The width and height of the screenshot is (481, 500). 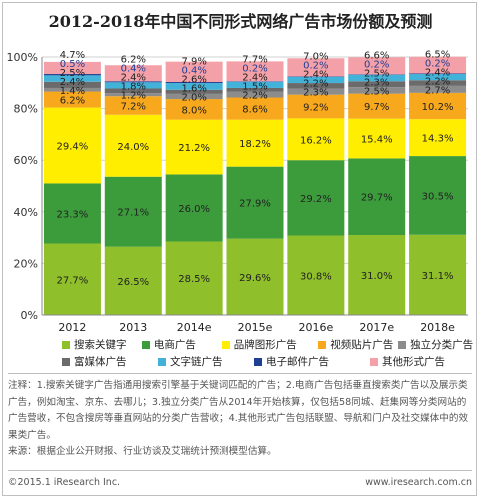 I want to click on copyright: ©2015.1 iResearch Inc., so click(x=64, y=482).